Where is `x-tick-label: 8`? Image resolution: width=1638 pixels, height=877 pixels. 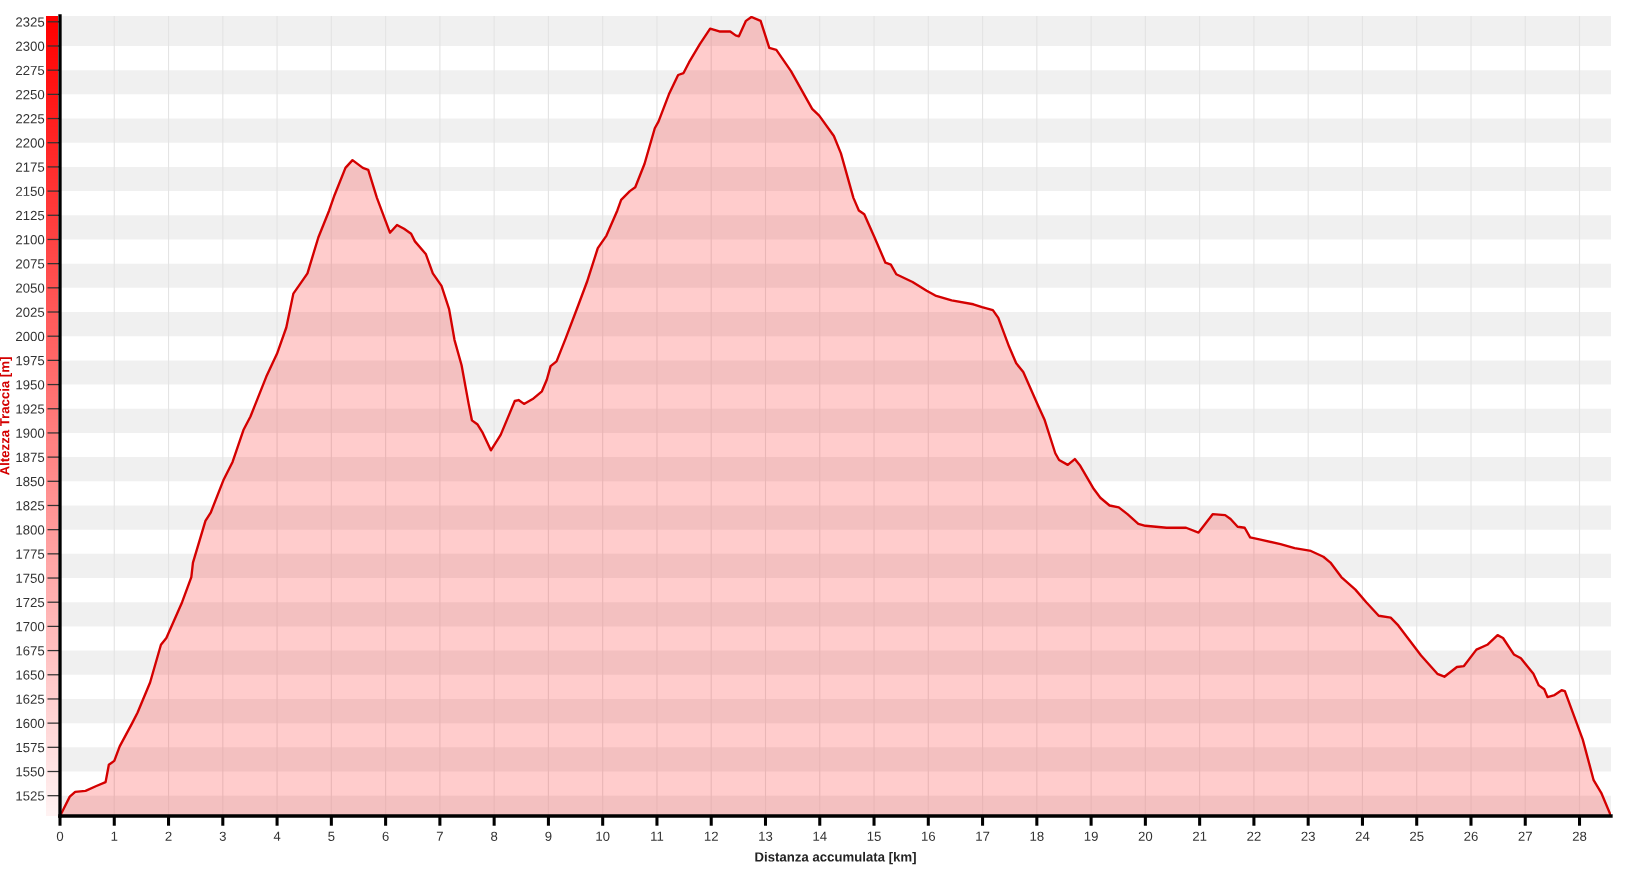
x-tick-label: 8 is located at coordinates (494, 836).